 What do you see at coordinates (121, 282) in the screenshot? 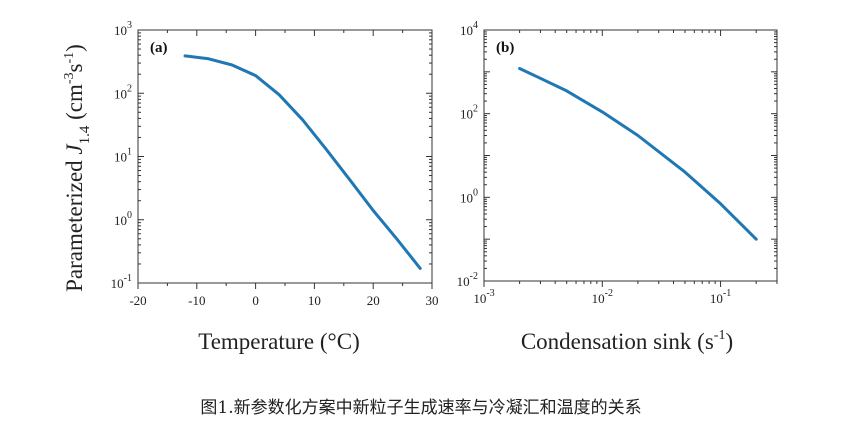
I see `y-tick-label: 10⁻¹` at bounding box center [121, 282].